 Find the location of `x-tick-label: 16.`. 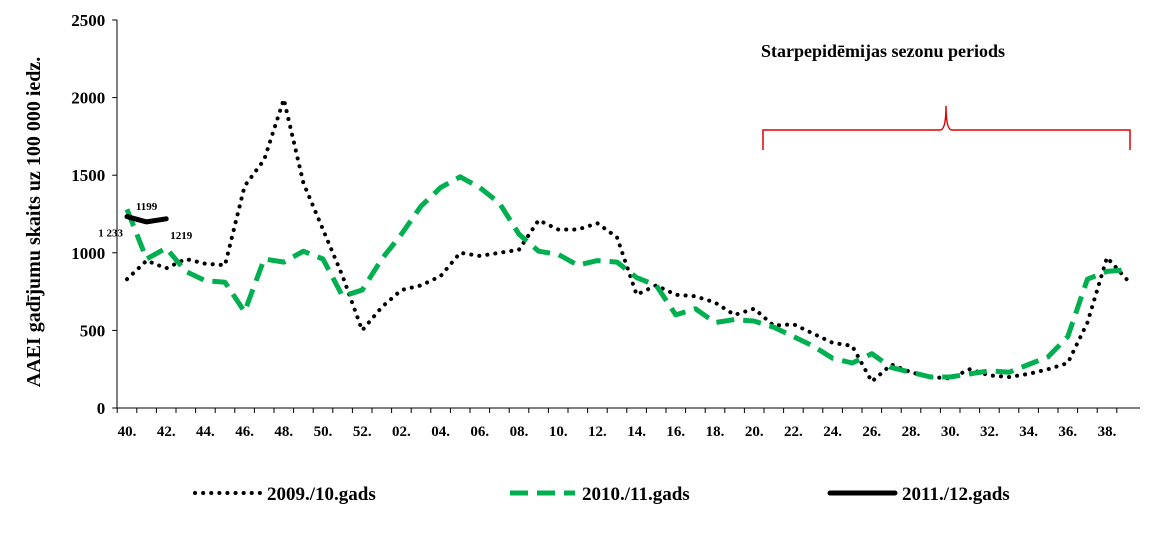

x-tick-label: 16. is located at coordinates (675, 432).